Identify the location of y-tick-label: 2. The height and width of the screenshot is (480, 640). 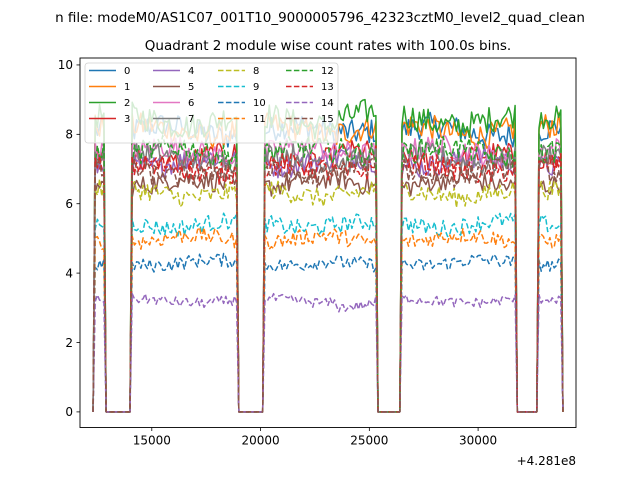
(69, 343).